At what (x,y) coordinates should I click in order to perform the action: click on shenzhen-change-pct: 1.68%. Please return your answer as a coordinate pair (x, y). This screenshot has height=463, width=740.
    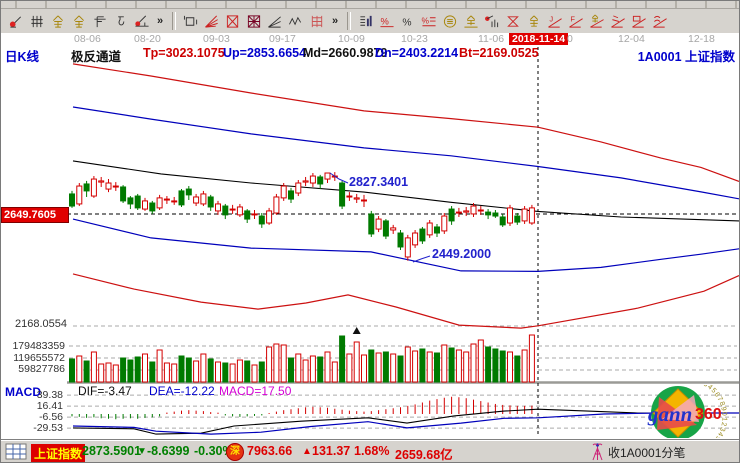
    Looking at the image, I should click on (372, 451).